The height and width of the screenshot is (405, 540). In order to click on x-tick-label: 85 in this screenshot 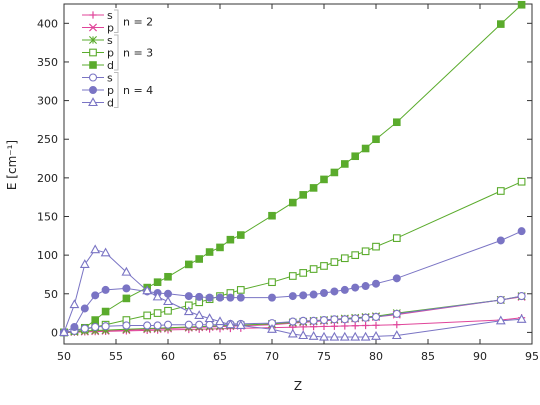, I will do `click(428, 356)`.